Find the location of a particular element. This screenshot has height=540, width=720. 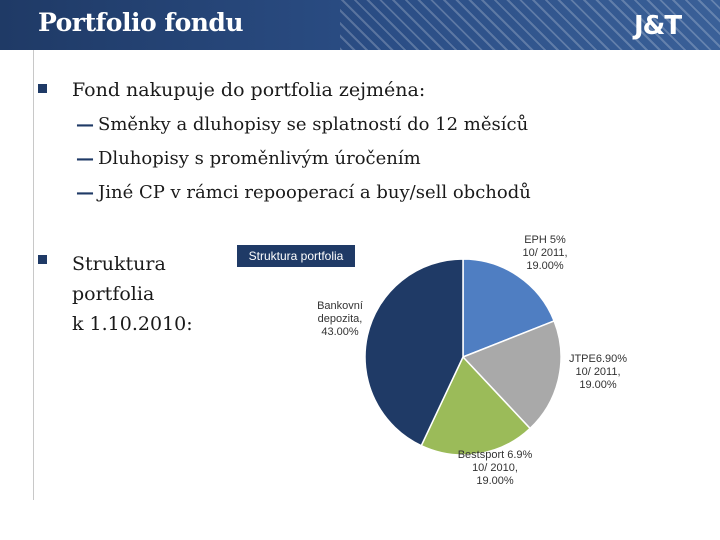

pie-label-2: JTPE6.90% 10/ 2011, 19.00% is located at coordinates (598, 372).